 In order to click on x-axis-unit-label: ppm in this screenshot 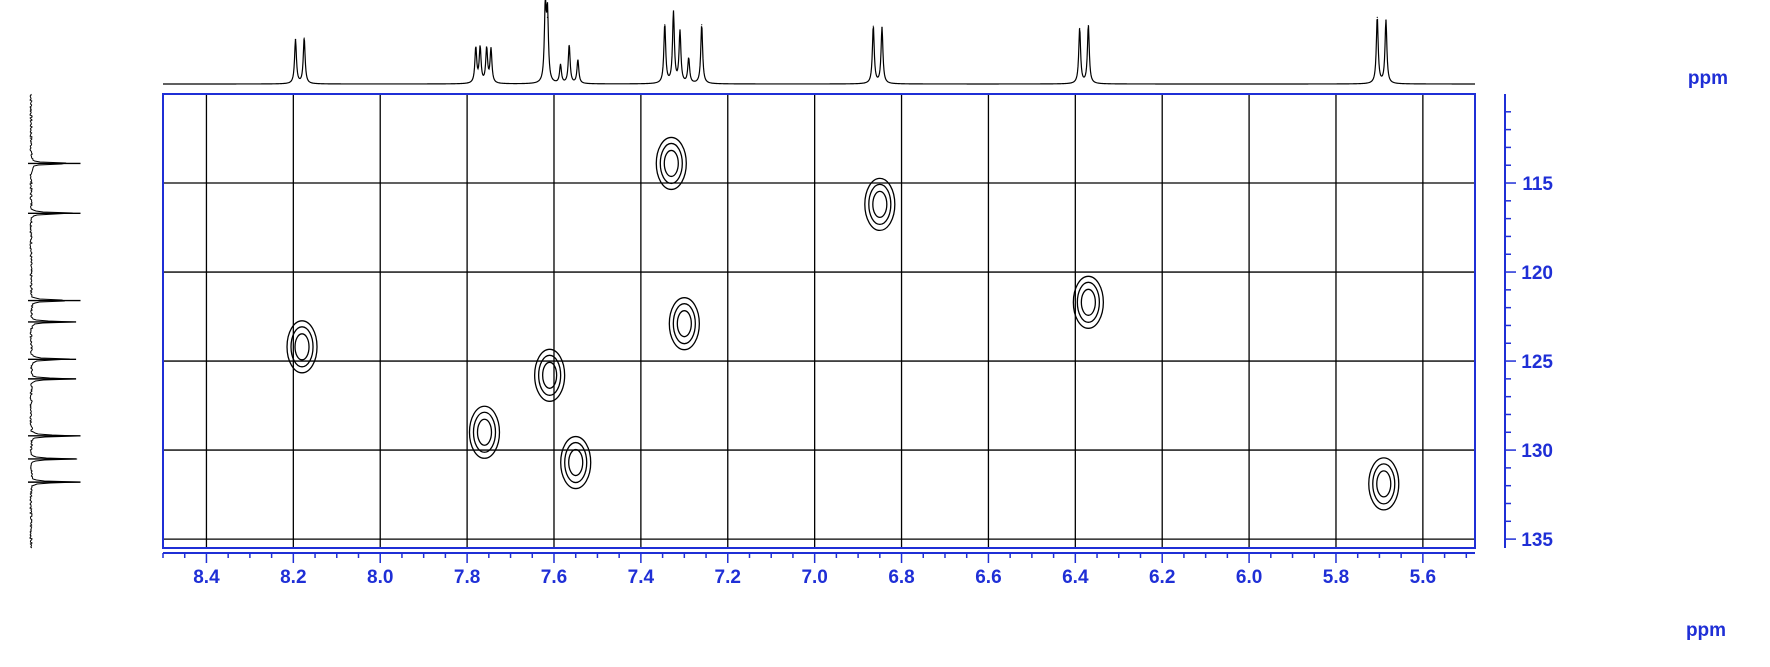, I will do `click(1706, 630)`.